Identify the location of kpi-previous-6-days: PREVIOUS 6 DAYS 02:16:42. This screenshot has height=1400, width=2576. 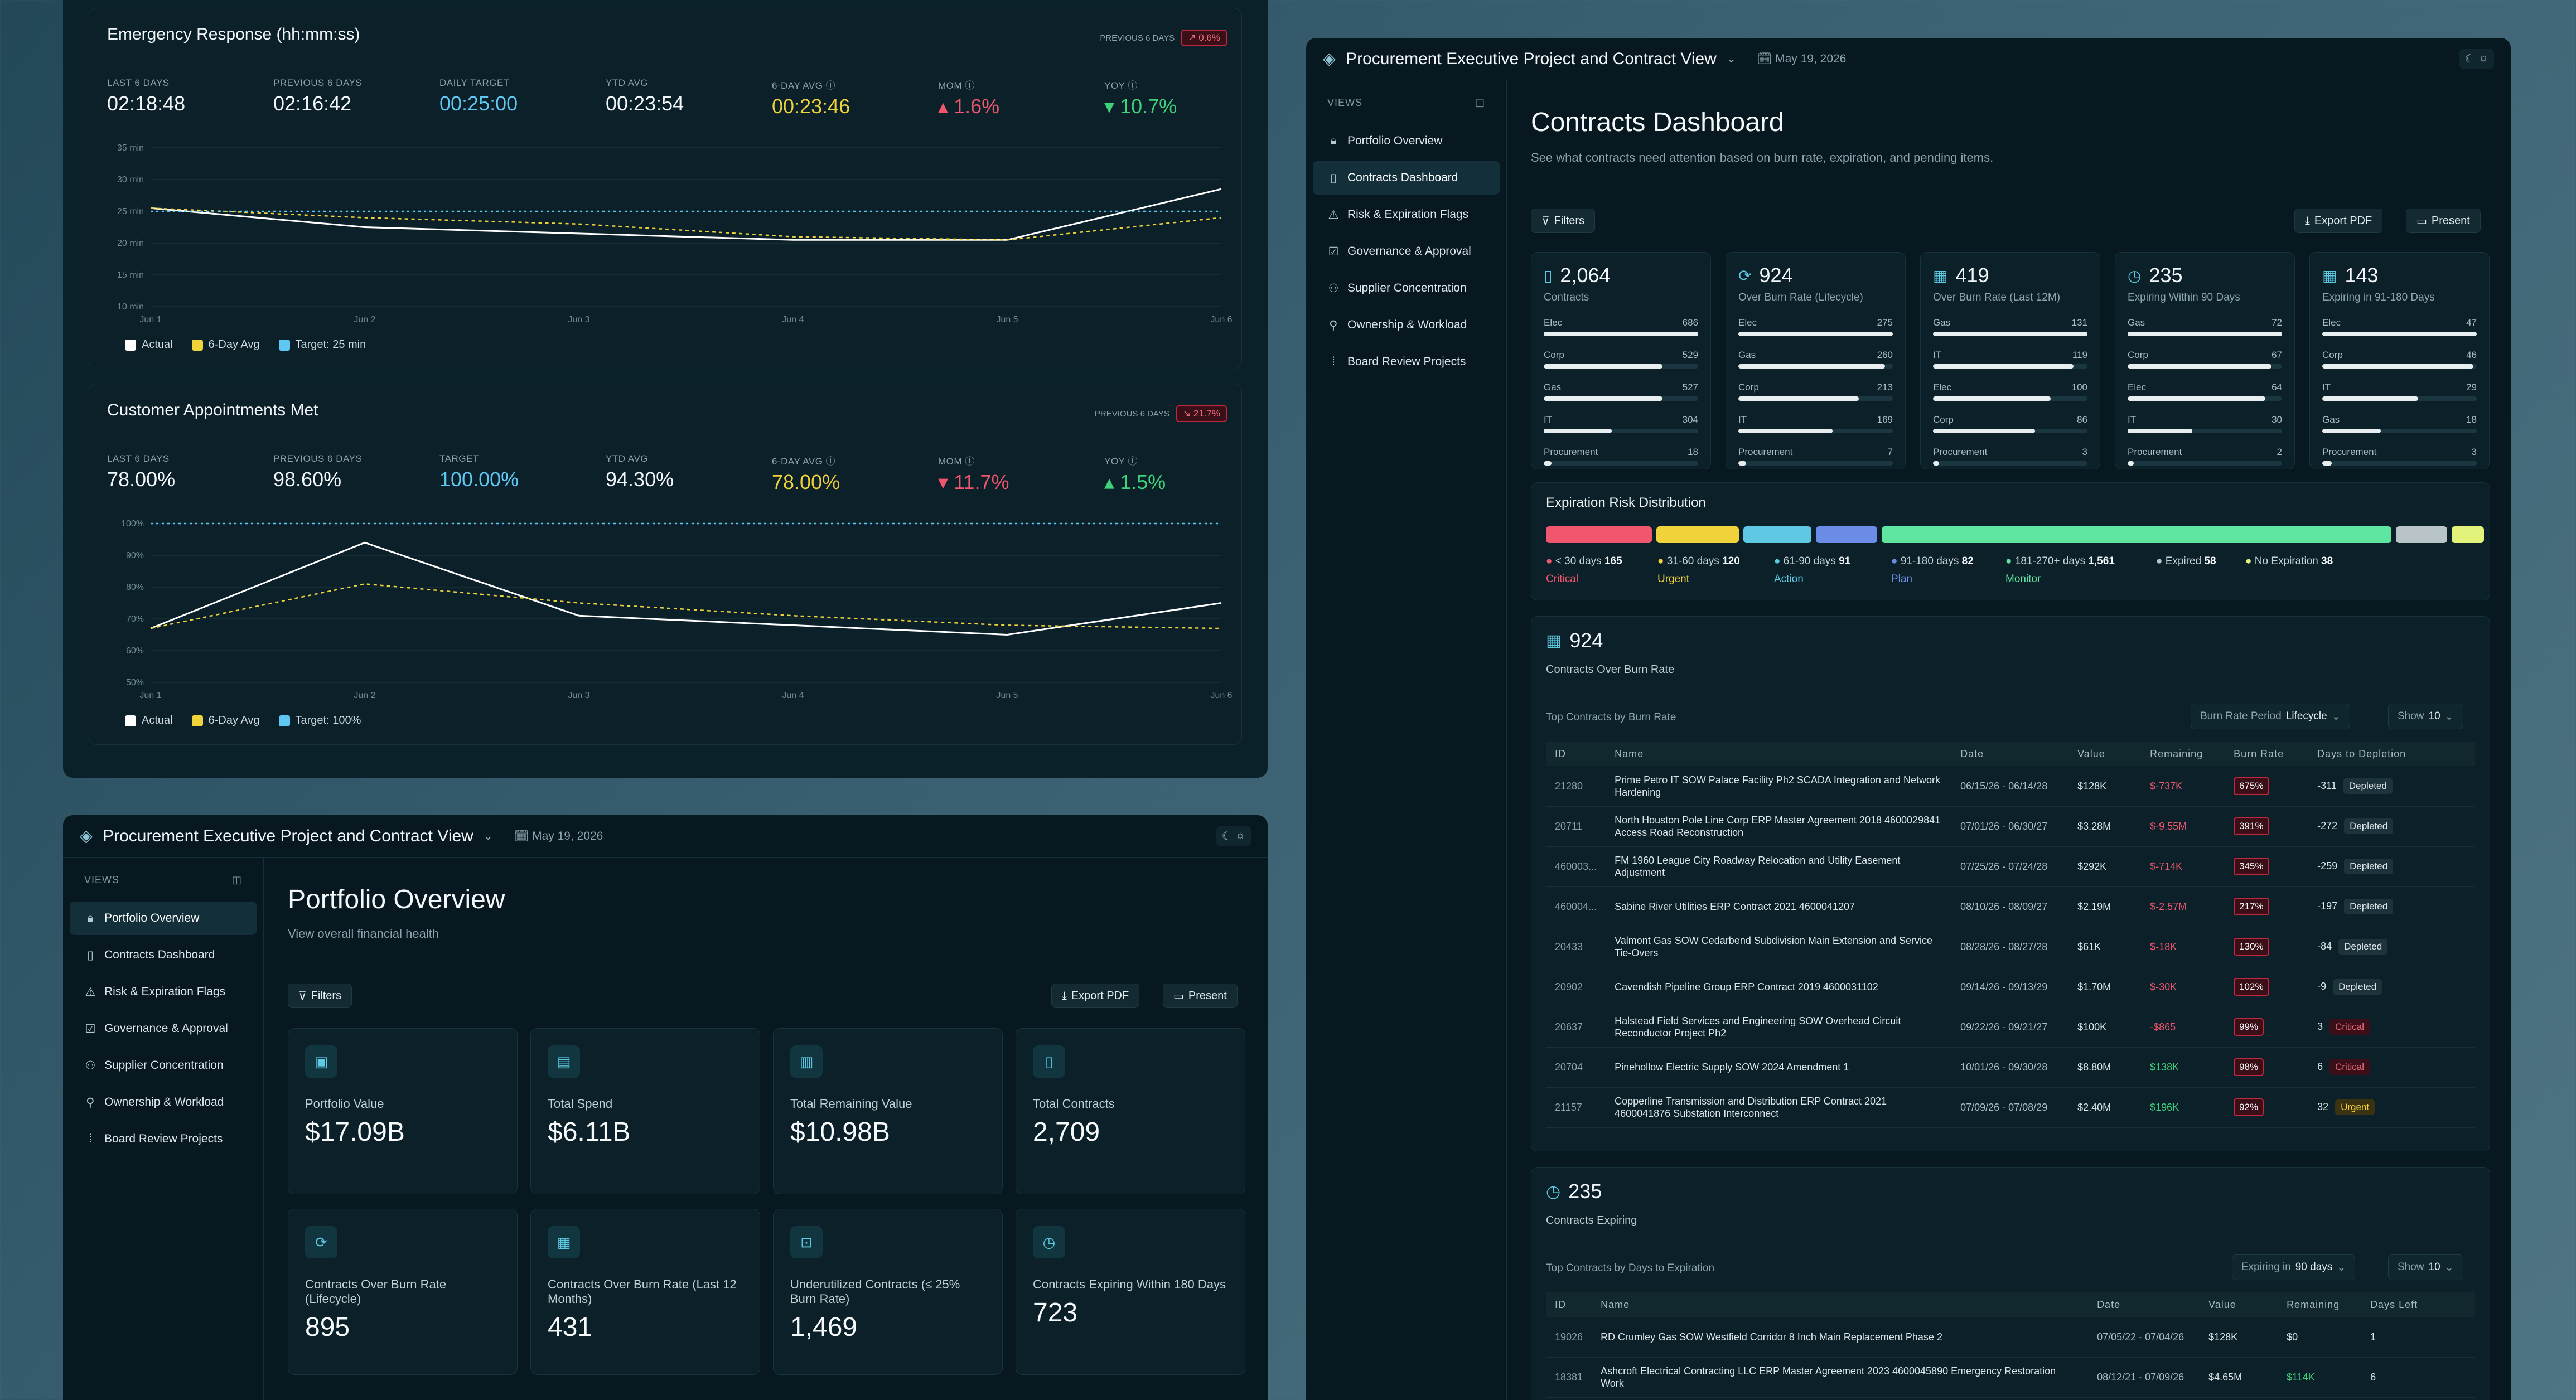
(318, 96).